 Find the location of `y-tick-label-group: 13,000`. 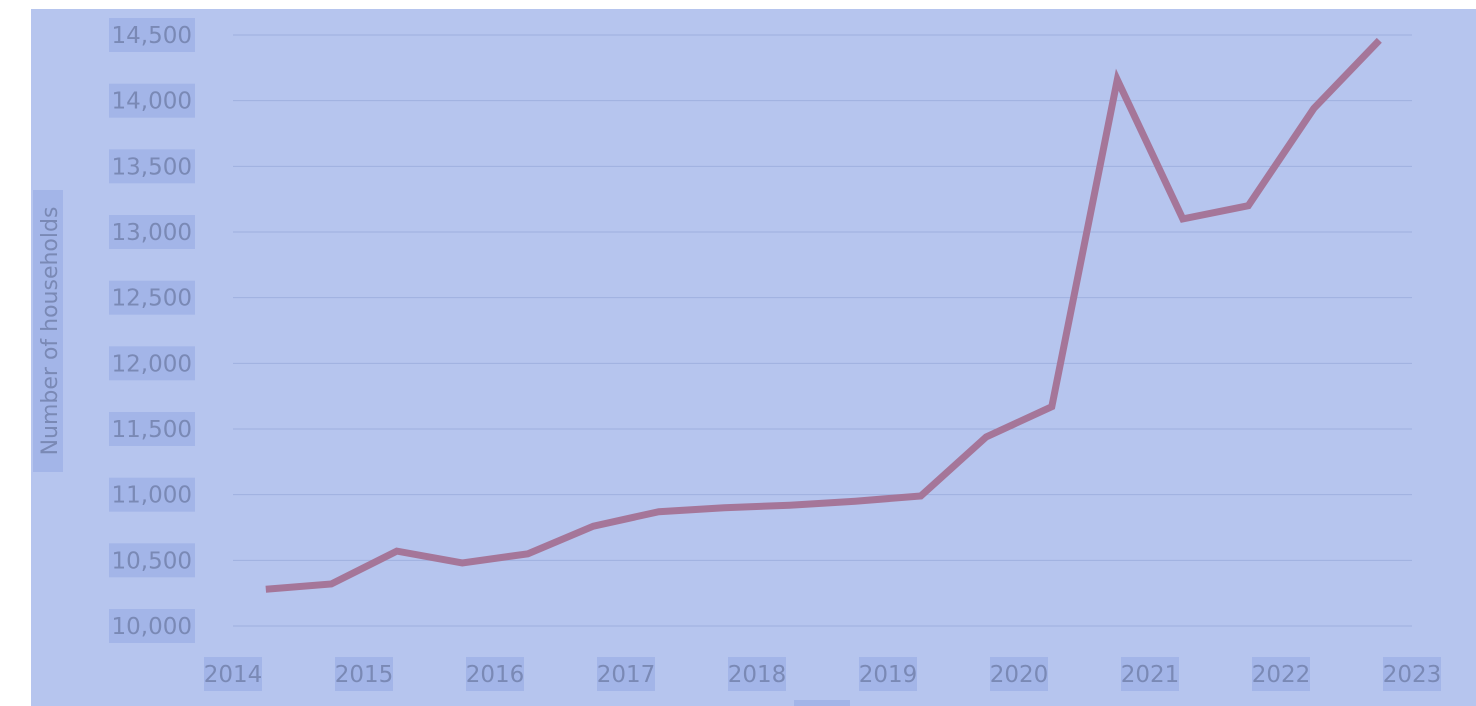

y-tick-label-group: 13,000 is located at coordinates (152, 232).